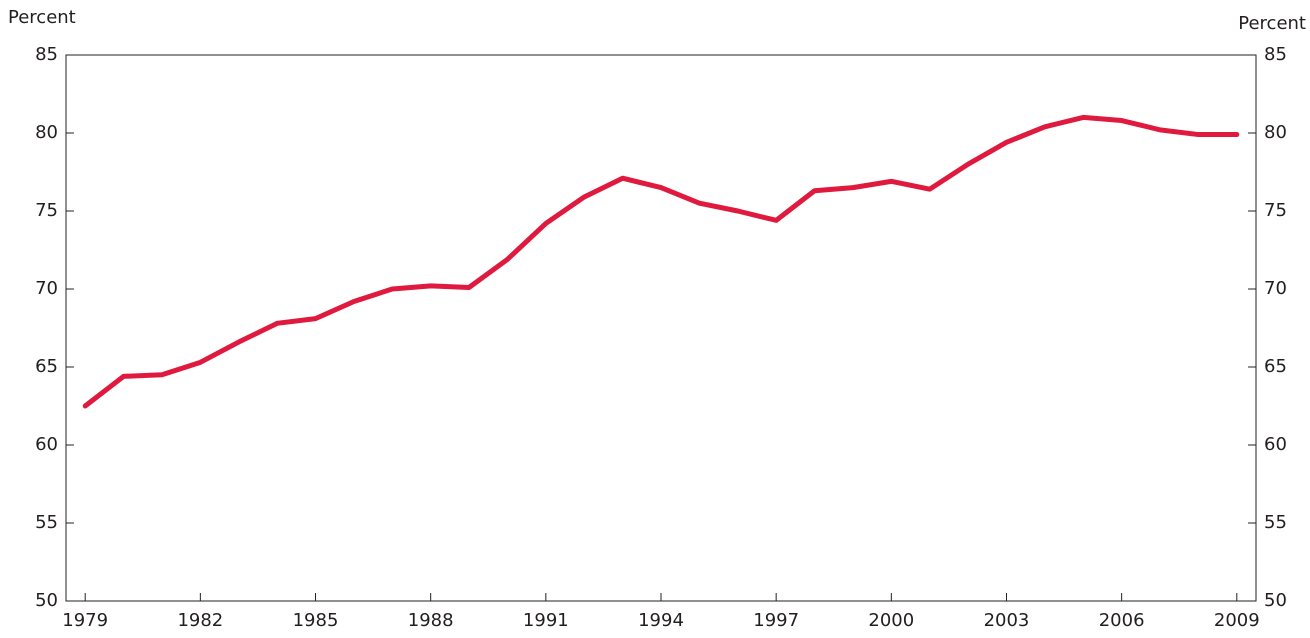 The height and width of the screenshot is (638, 1310). Describe the element at coordinates (891, 620) in the screenshot. I see `x-tick-label: 2000` at that location.